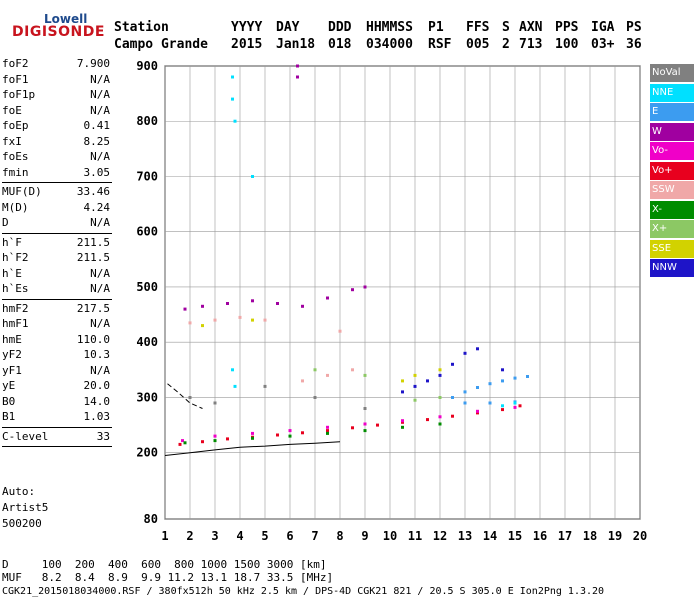  What do you see at coordinates (93, 63) in the screenshot?
I see `param-value: 7.900` at bounding box center [93, 63].